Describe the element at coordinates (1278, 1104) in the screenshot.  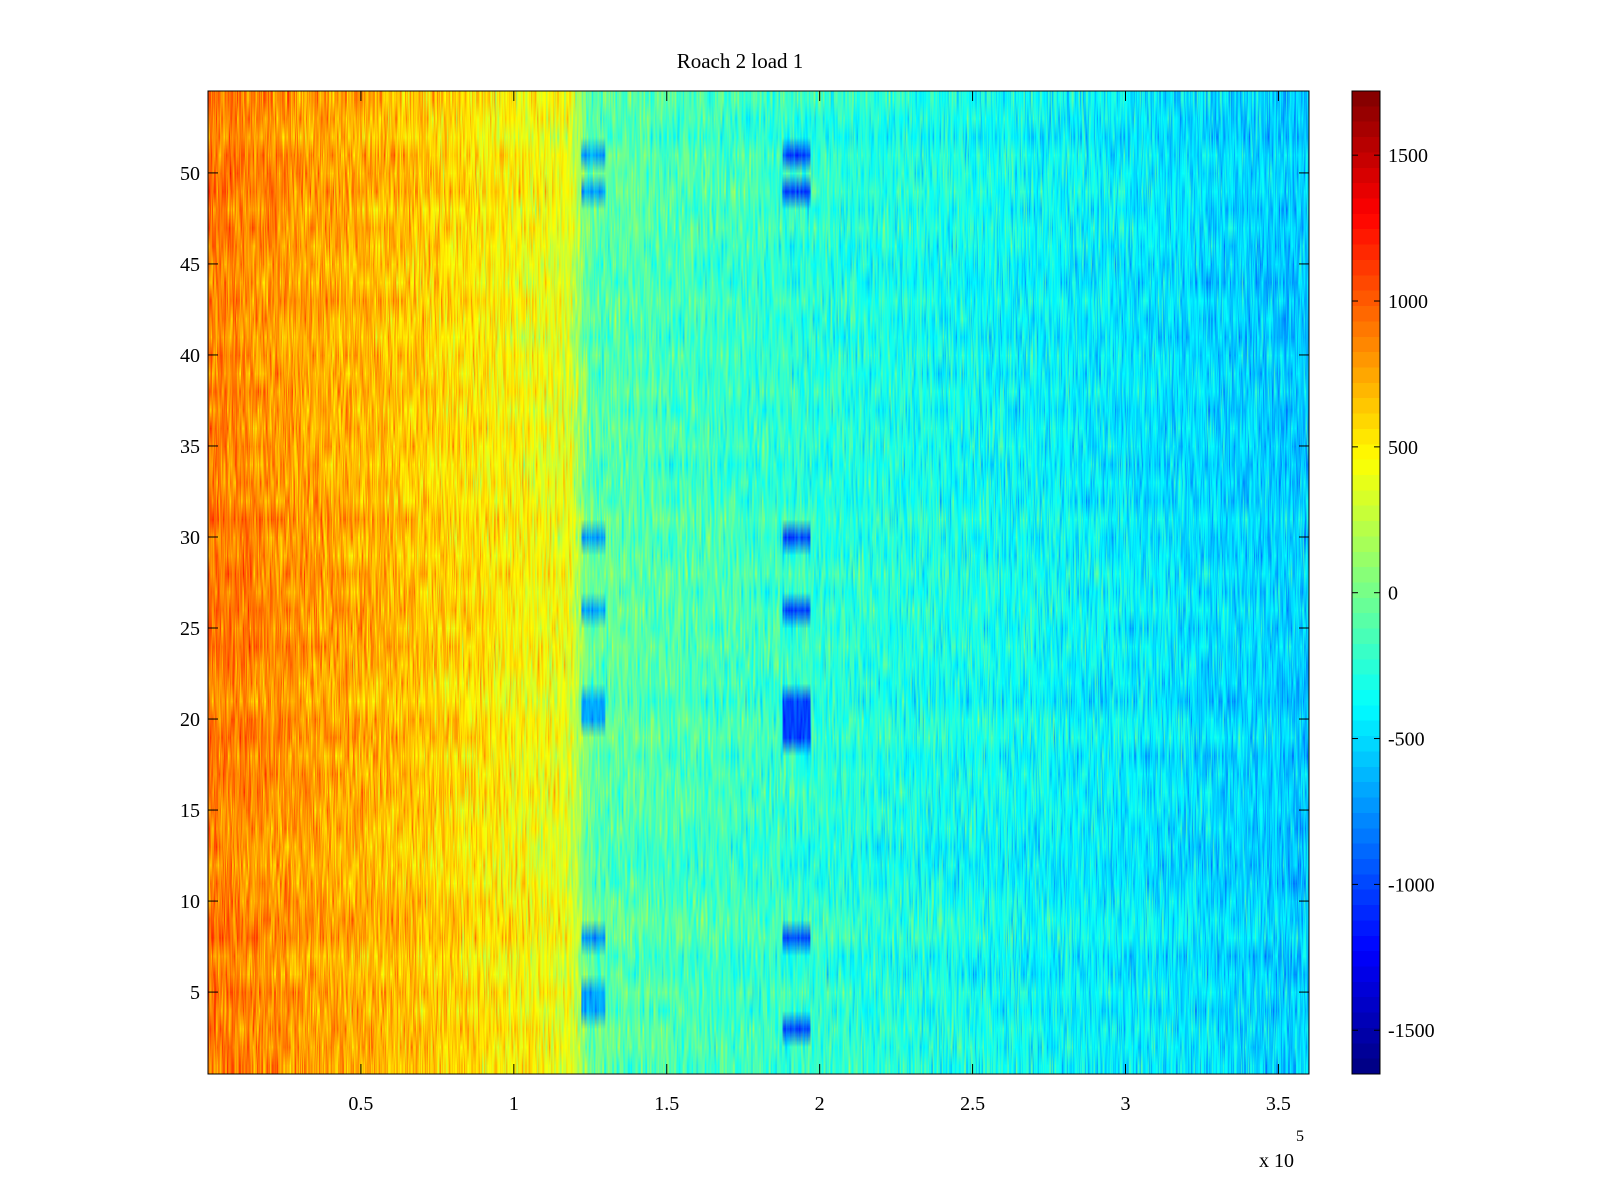
I see `x-tick-label: 3.5` at that location.